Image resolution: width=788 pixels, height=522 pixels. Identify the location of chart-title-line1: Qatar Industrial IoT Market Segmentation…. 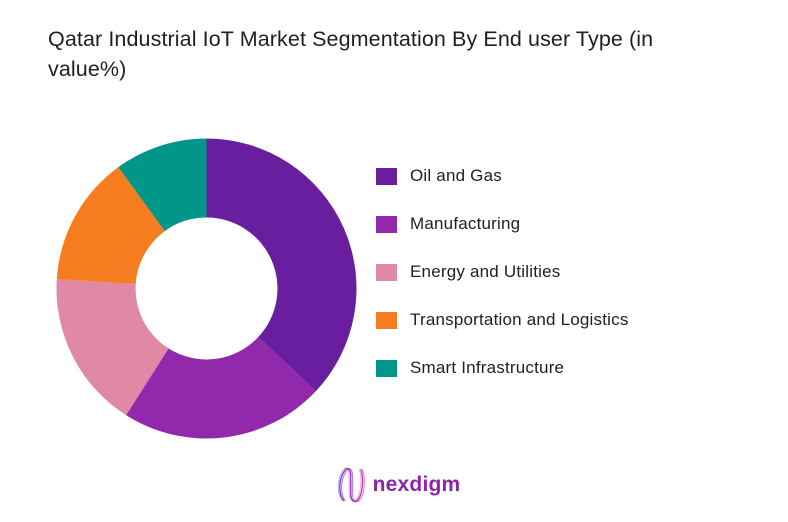
(351, 39).